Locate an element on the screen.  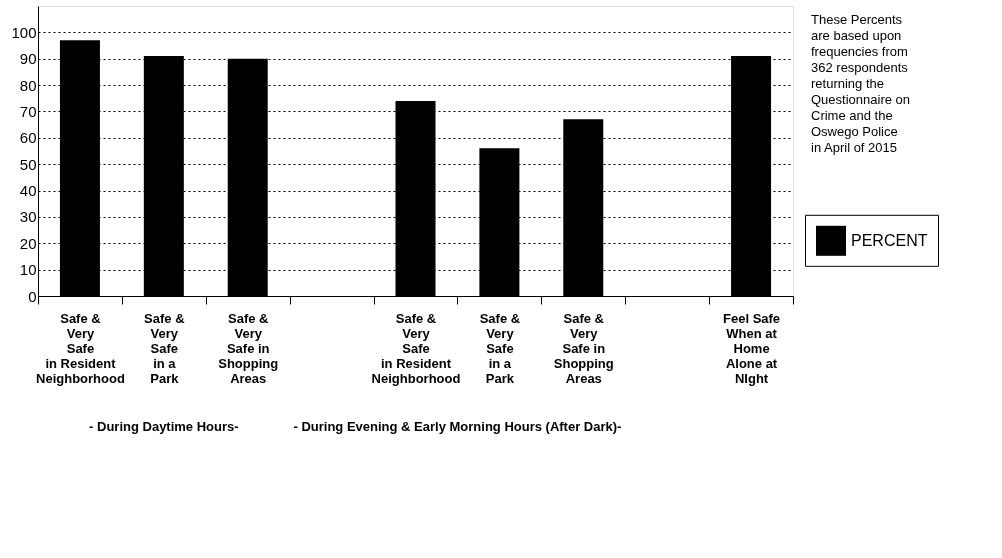
y-tick-label: 90 is located at coordinates (28, 59).